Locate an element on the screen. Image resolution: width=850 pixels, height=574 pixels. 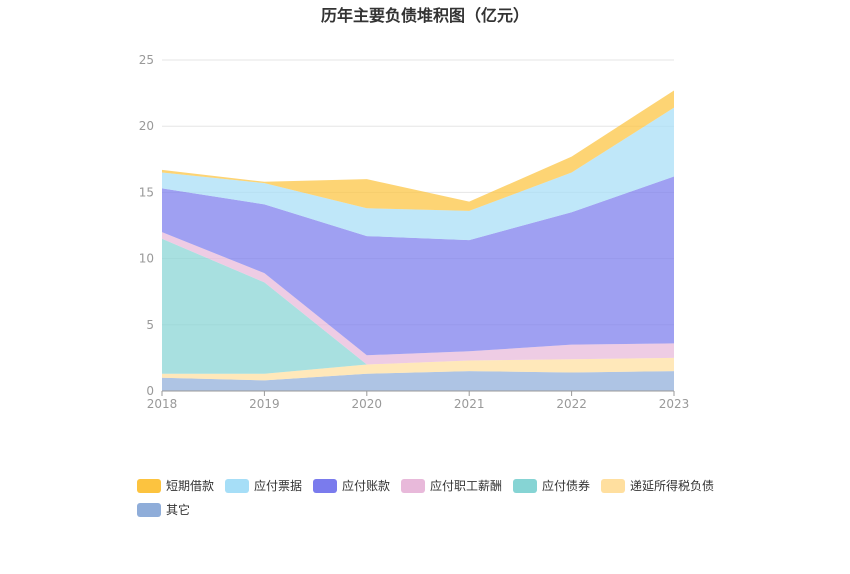
legend-item: 短期借款 is located at coordinates (175, 486).